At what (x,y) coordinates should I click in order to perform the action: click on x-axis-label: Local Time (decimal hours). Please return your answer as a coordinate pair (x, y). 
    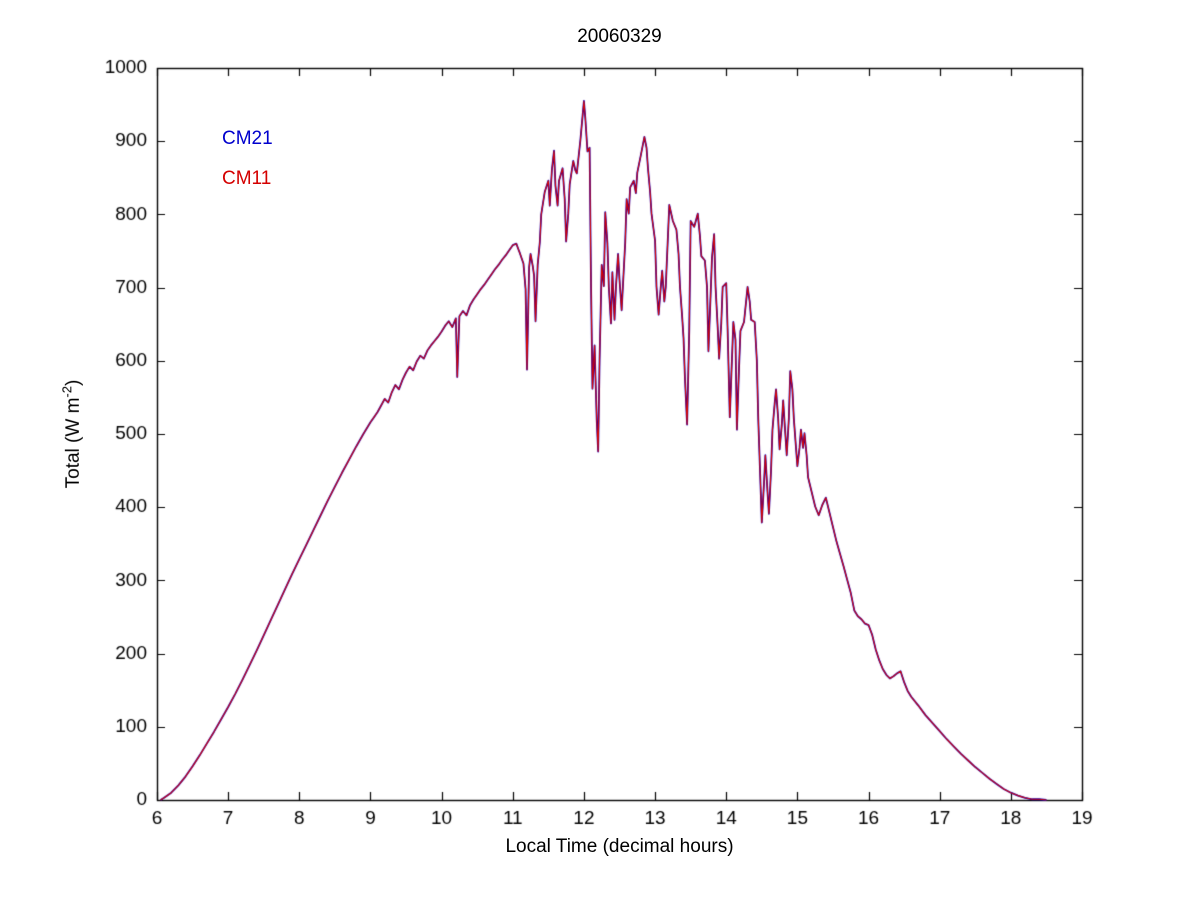
    Looking at the image, I should click on (619, 846).